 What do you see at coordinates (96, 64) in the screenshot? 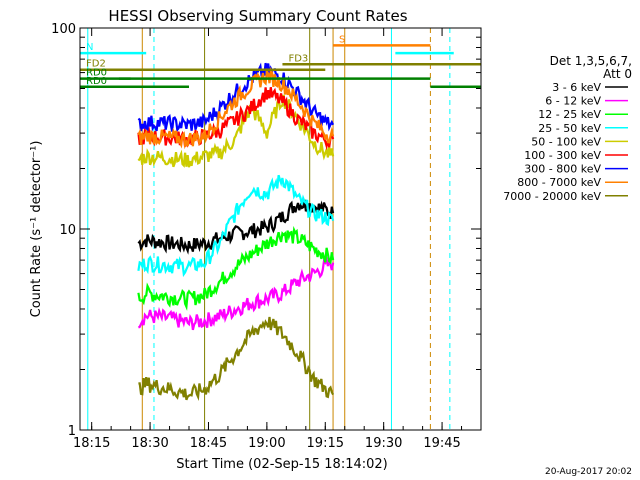
I see `flag-label-fd2-2: FD2` at bounding box center [96, 64].